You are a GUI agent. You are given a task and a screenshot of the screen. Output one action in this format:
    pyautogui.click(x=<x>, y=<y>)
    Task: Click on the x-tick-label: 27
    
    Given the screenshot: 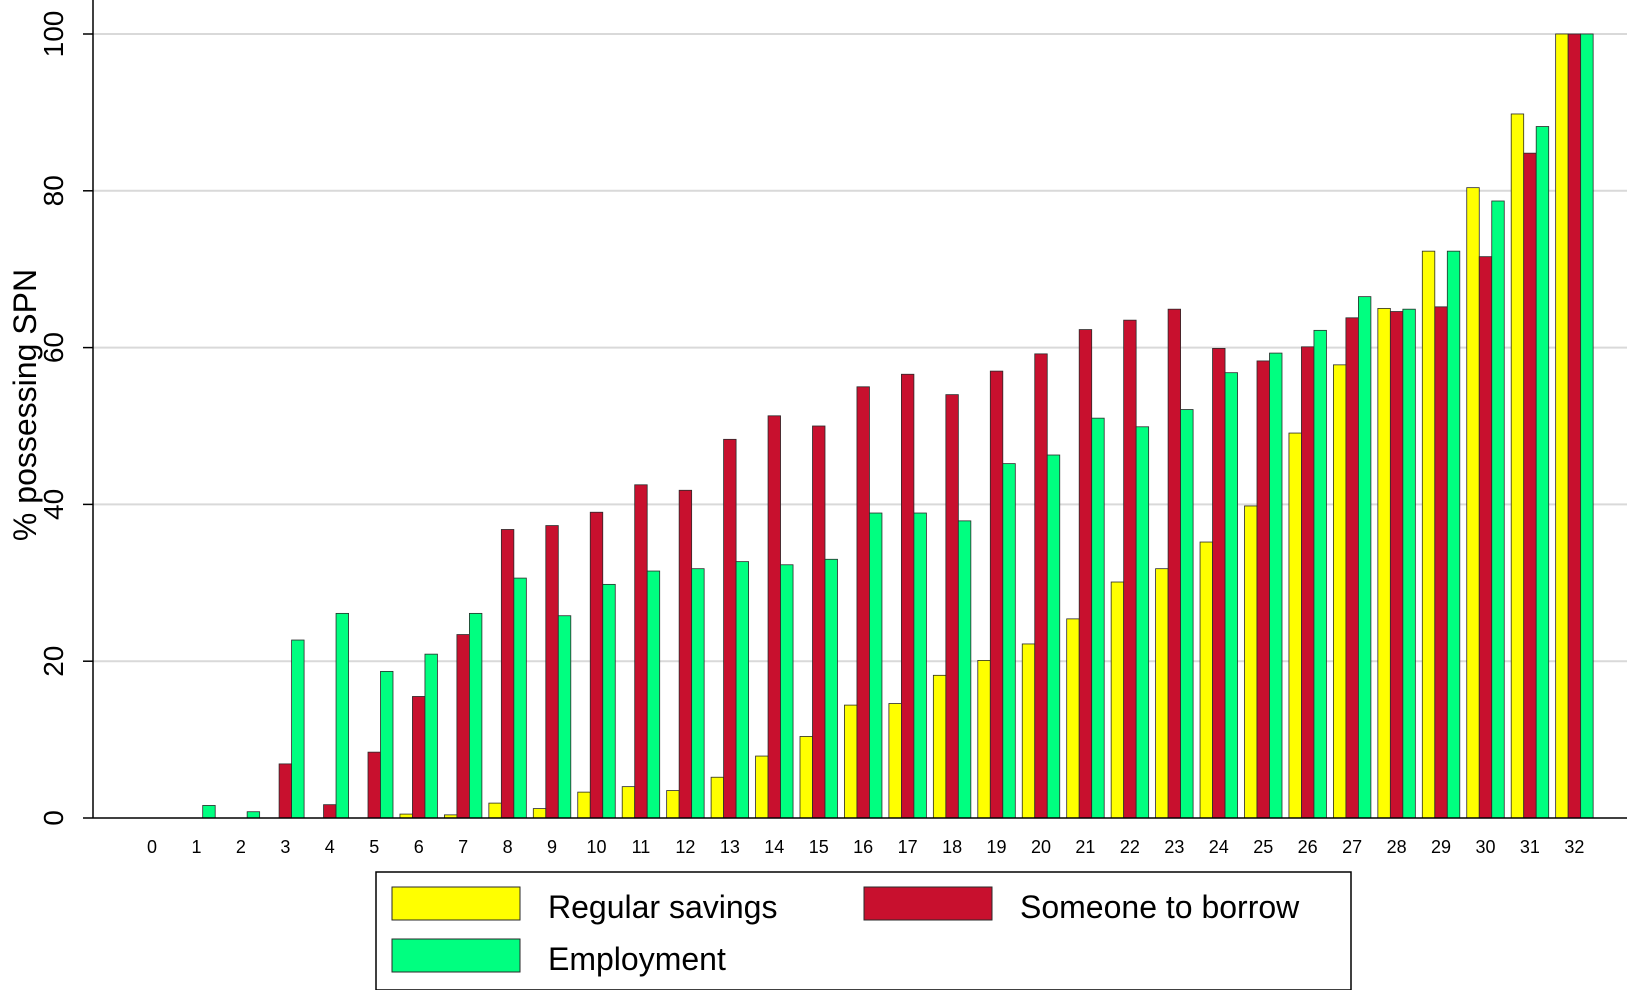 What is the action you would take?
    pyautogui.click(x=1352, y=847)
    